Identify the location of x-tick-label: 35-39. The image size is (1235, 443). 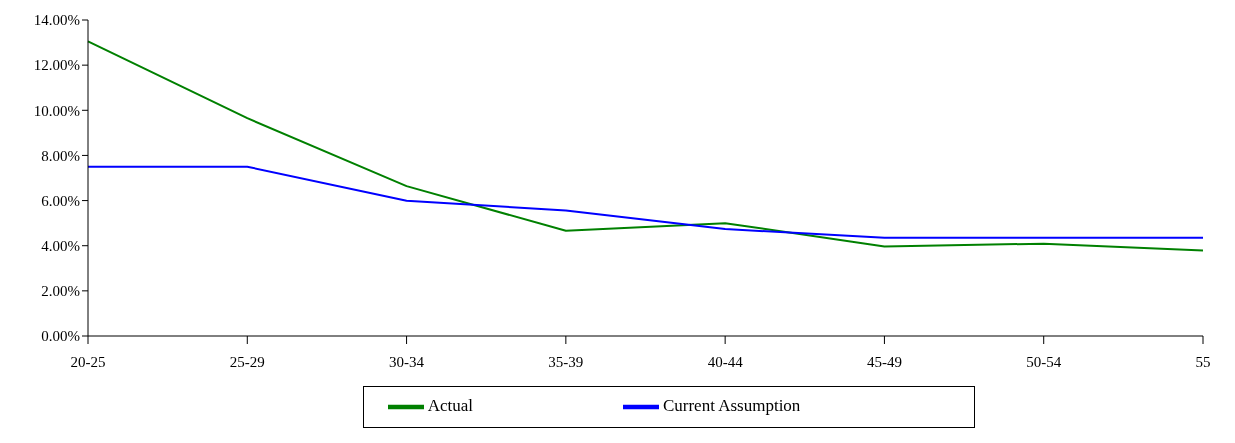
(566, 361).